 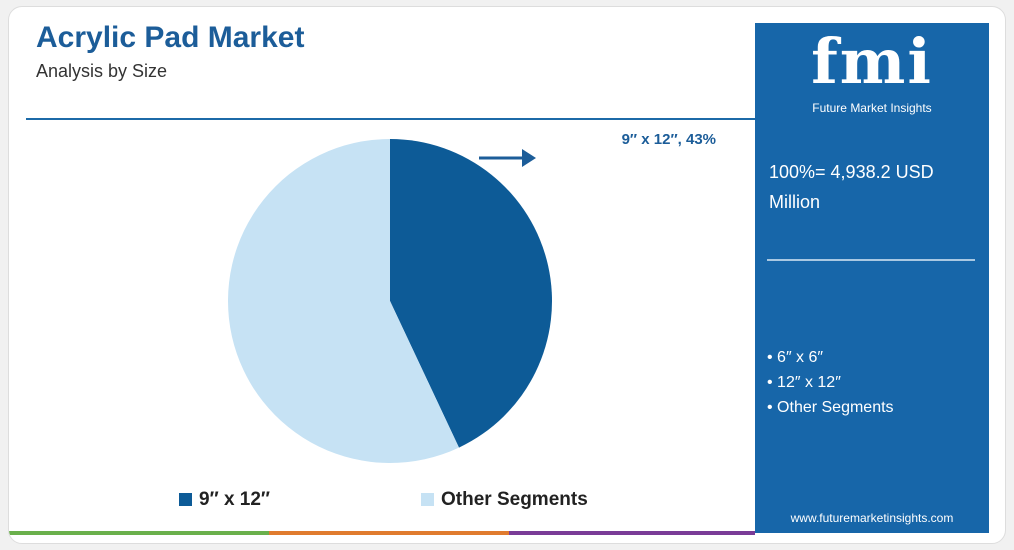 I want to click on logo: fmi, so click(x=872, y=61).